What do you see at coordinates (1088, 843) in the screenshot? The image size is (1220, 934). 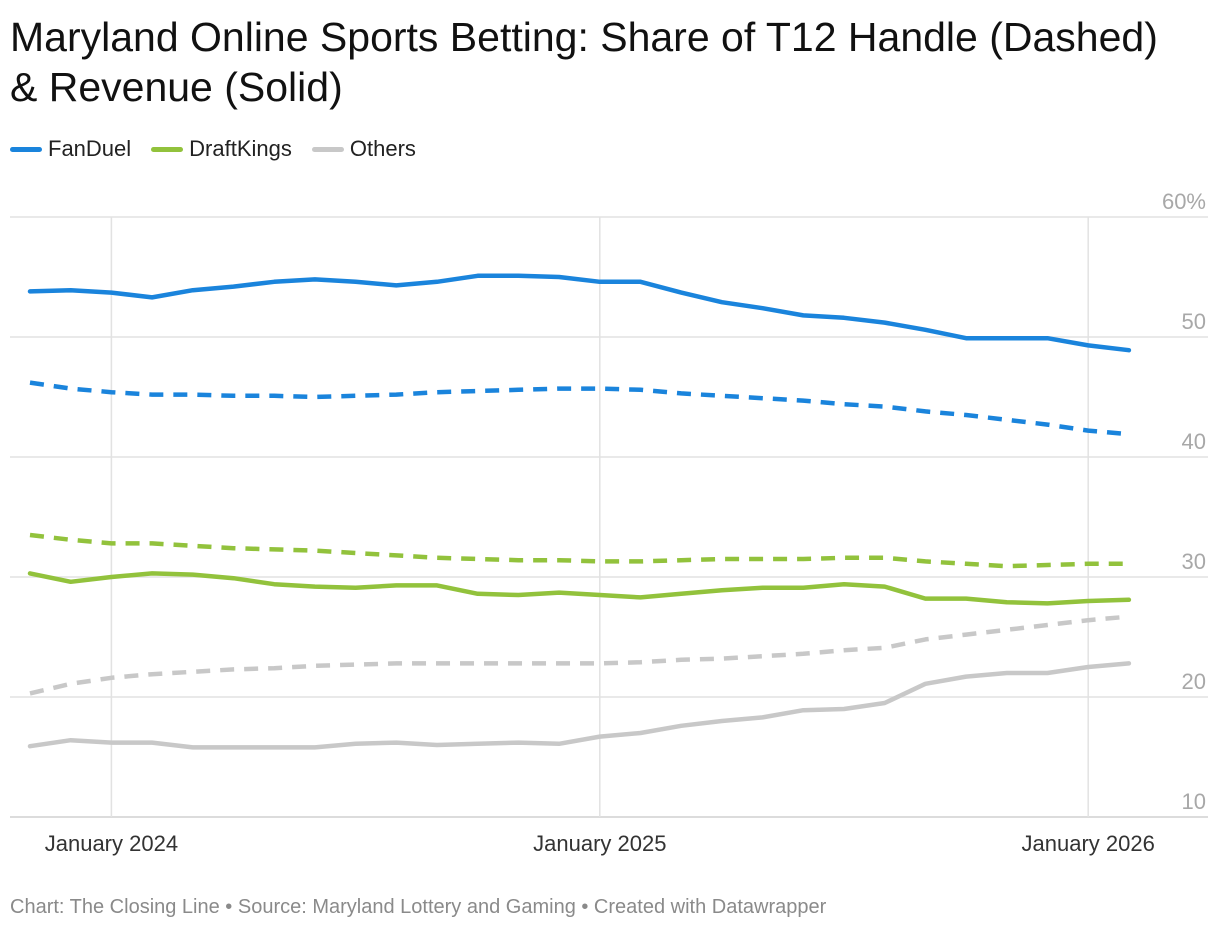 I see `x-tick-label: January 2026` at bounding box center [1088, 843].